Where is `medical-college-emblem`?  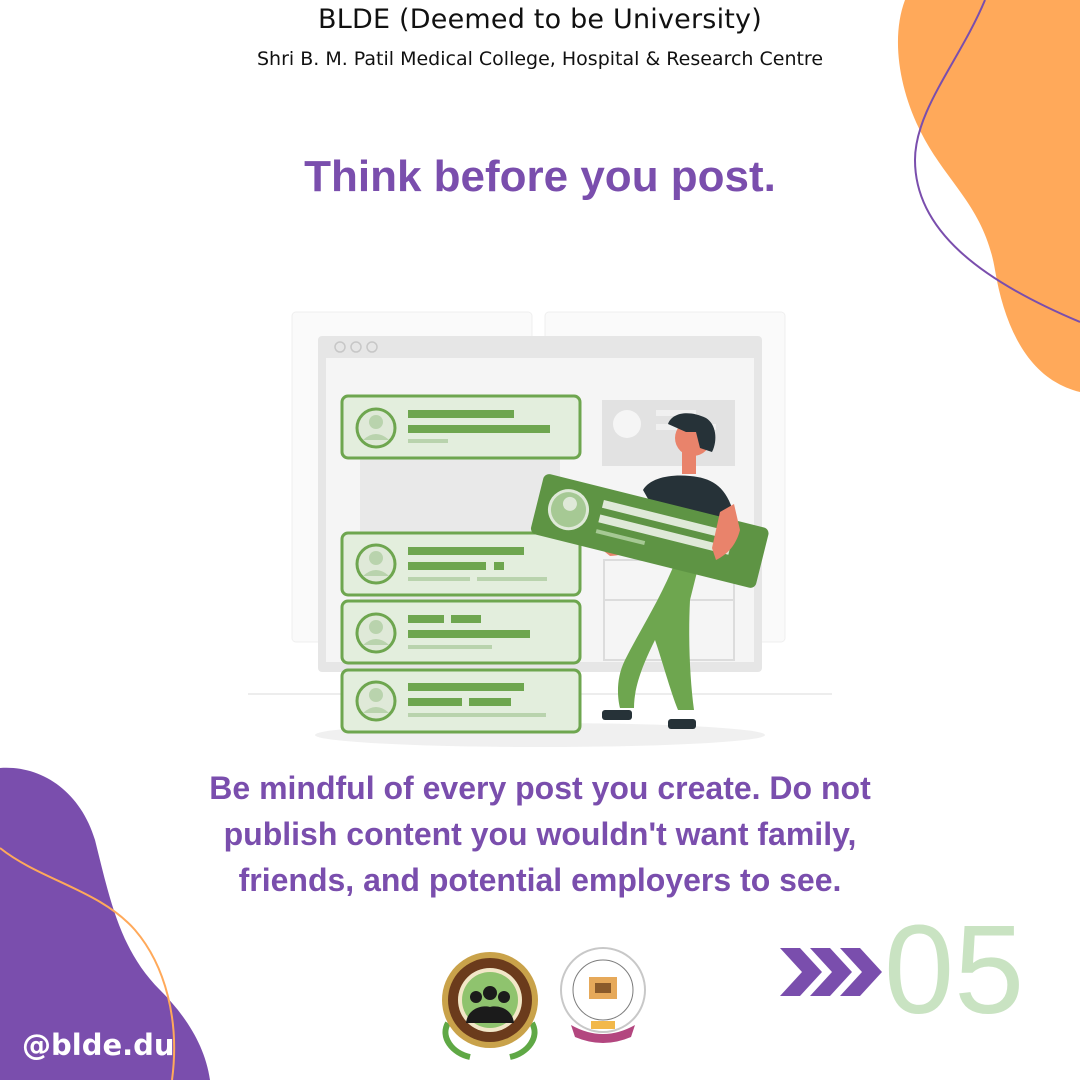 medical-college-emblem is located at coordinates (603, 995).